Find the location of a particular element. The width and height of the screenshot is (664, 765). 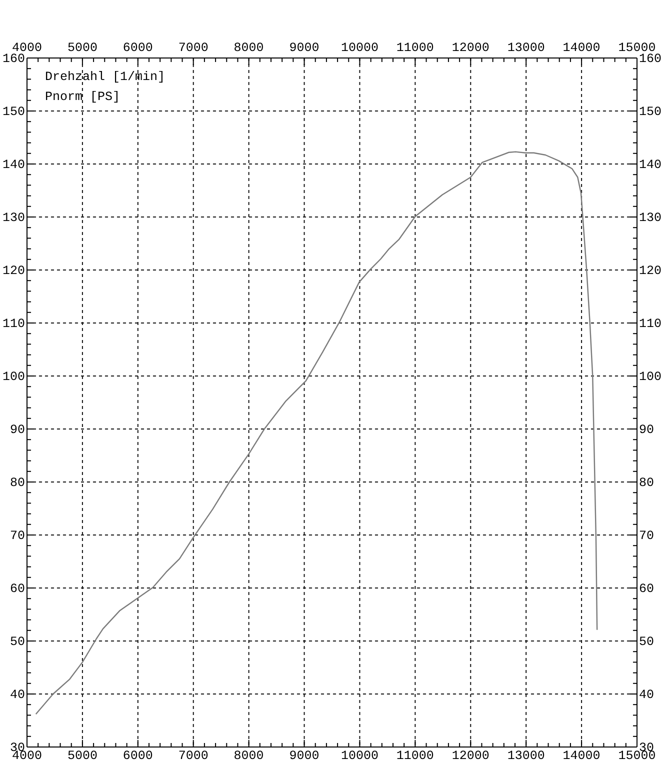

y2-tick-label: 150 is located at coordinates (650, 112).